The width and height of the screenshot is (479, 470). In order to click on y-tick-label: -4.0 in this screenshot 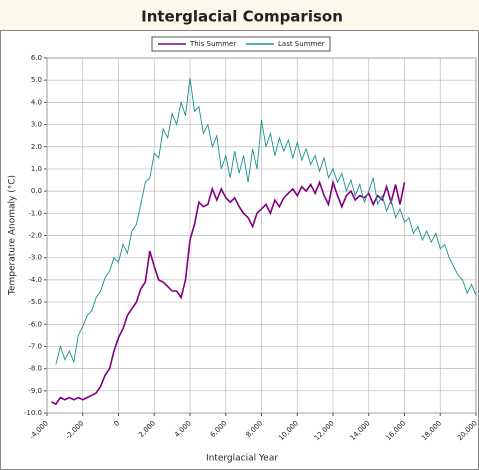, I will do `click(35, 280)`.